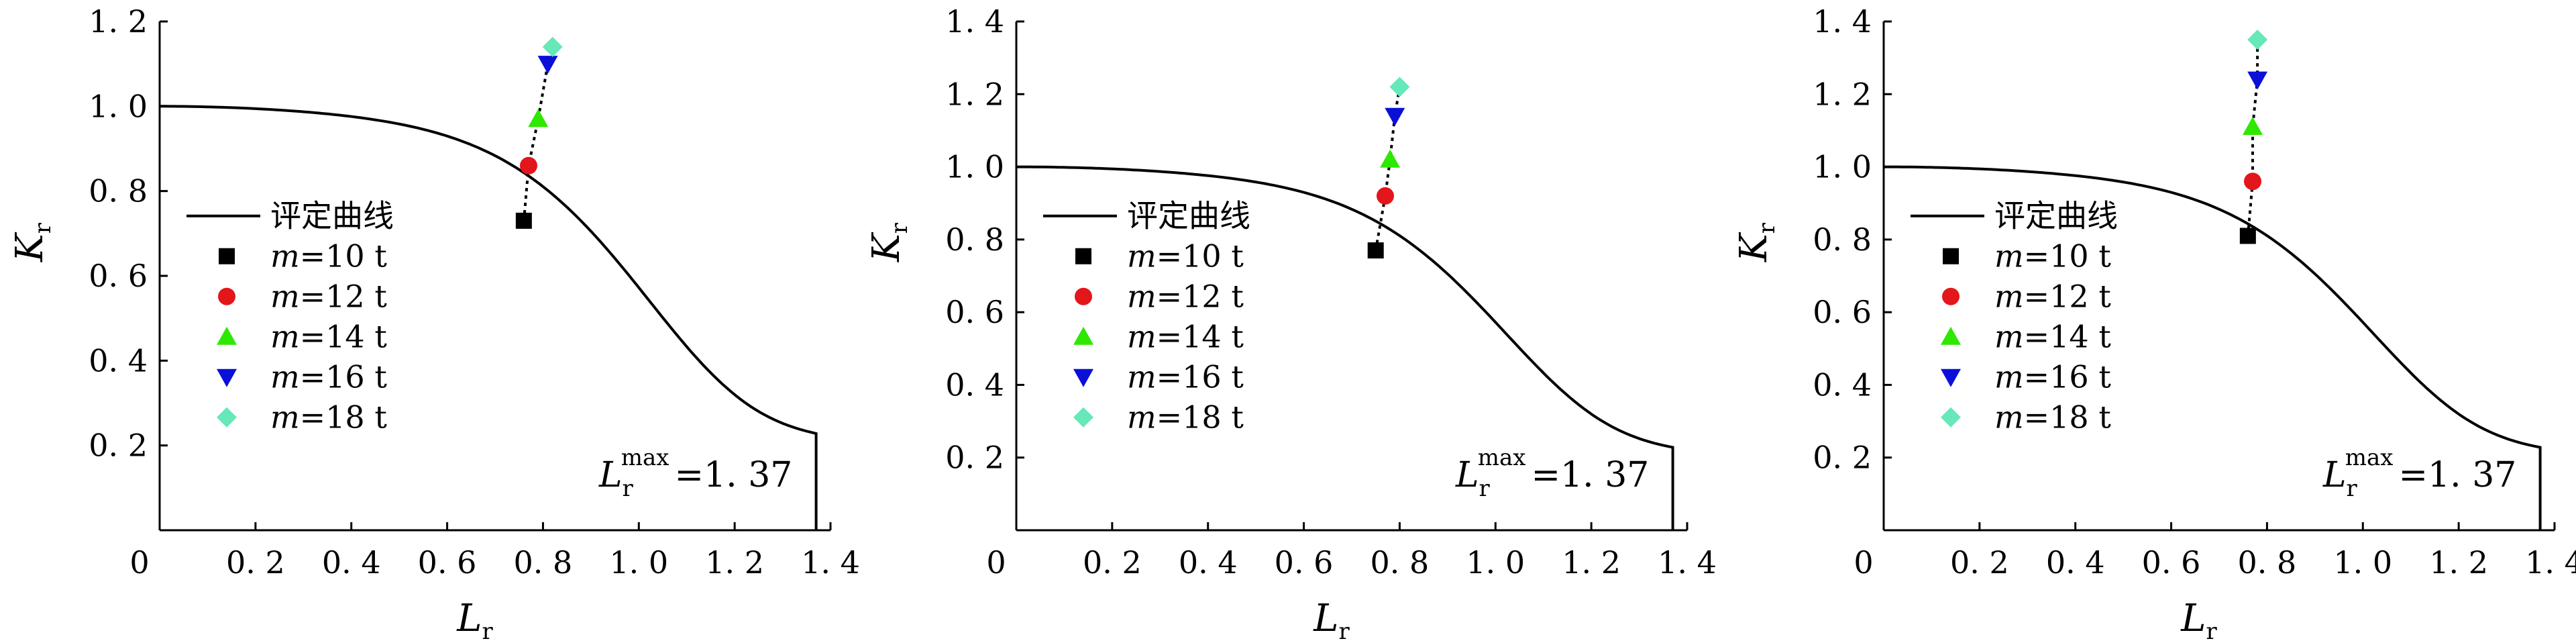 The height and width of the screenshot is (643, 2576). I want to click on legend-value: =14 t, so click(344, 337).